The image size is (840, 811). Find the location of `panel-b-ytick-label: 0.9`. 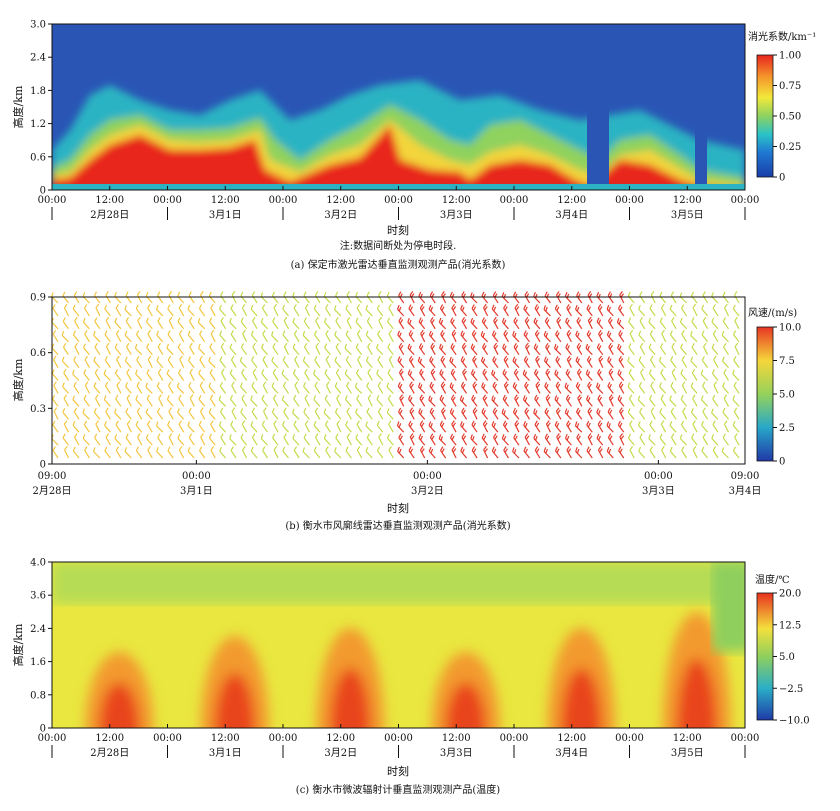

panel-b-ytick-label: 0.9 is located at coordinates (38, 298).